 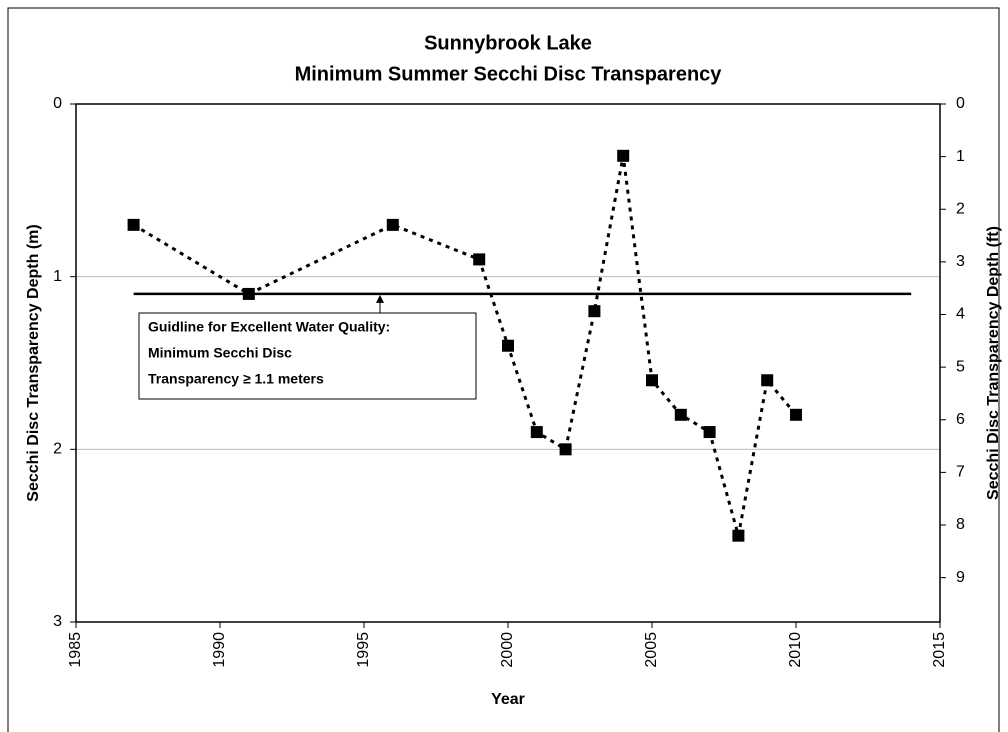 I want to click on chart-title: Minimum Summer Secchi Disc Transparency, so click(x=509, y=74).